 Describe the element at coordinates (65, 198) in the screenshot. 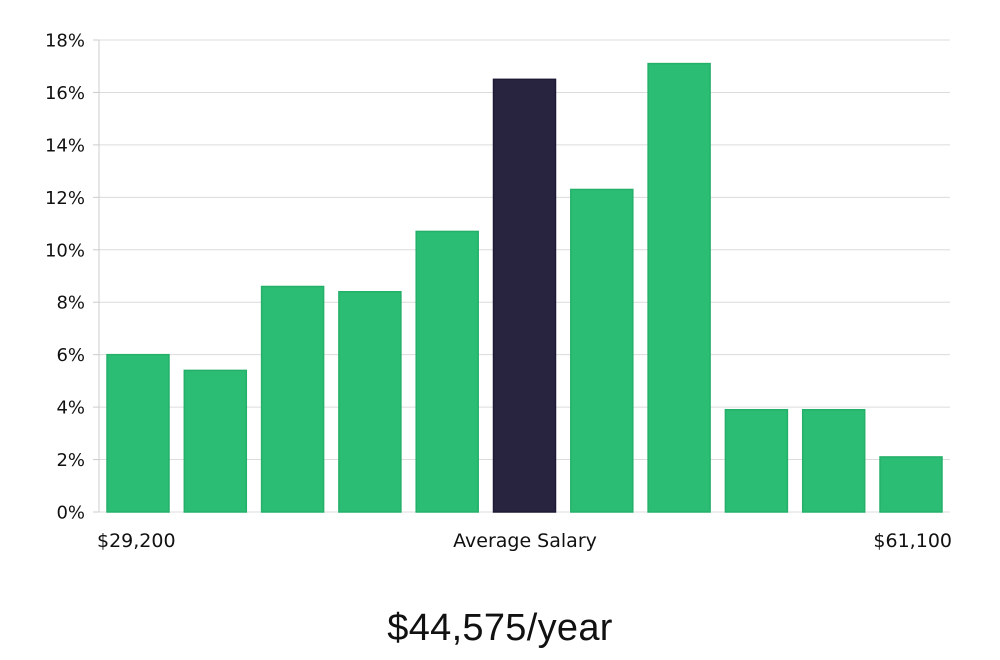

I see `y-tick-label: 12%` at that location.